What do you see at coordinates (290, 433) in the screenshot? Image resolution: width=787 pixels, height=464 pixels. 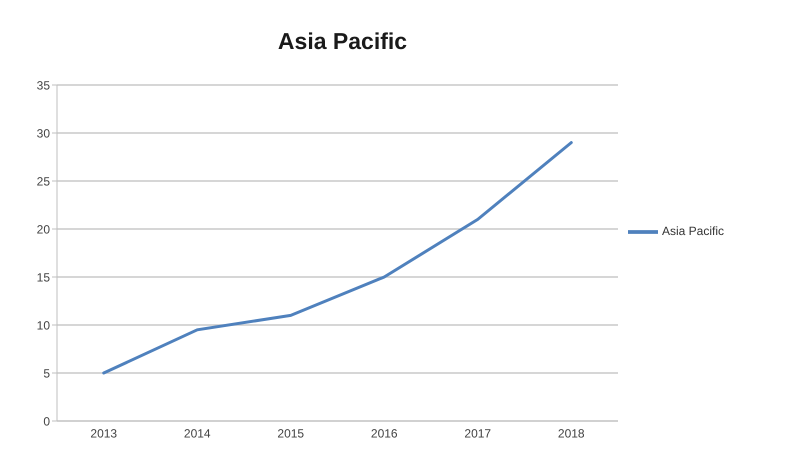 I see `x-tick-label: 2015` at bounding box center [290, 433].